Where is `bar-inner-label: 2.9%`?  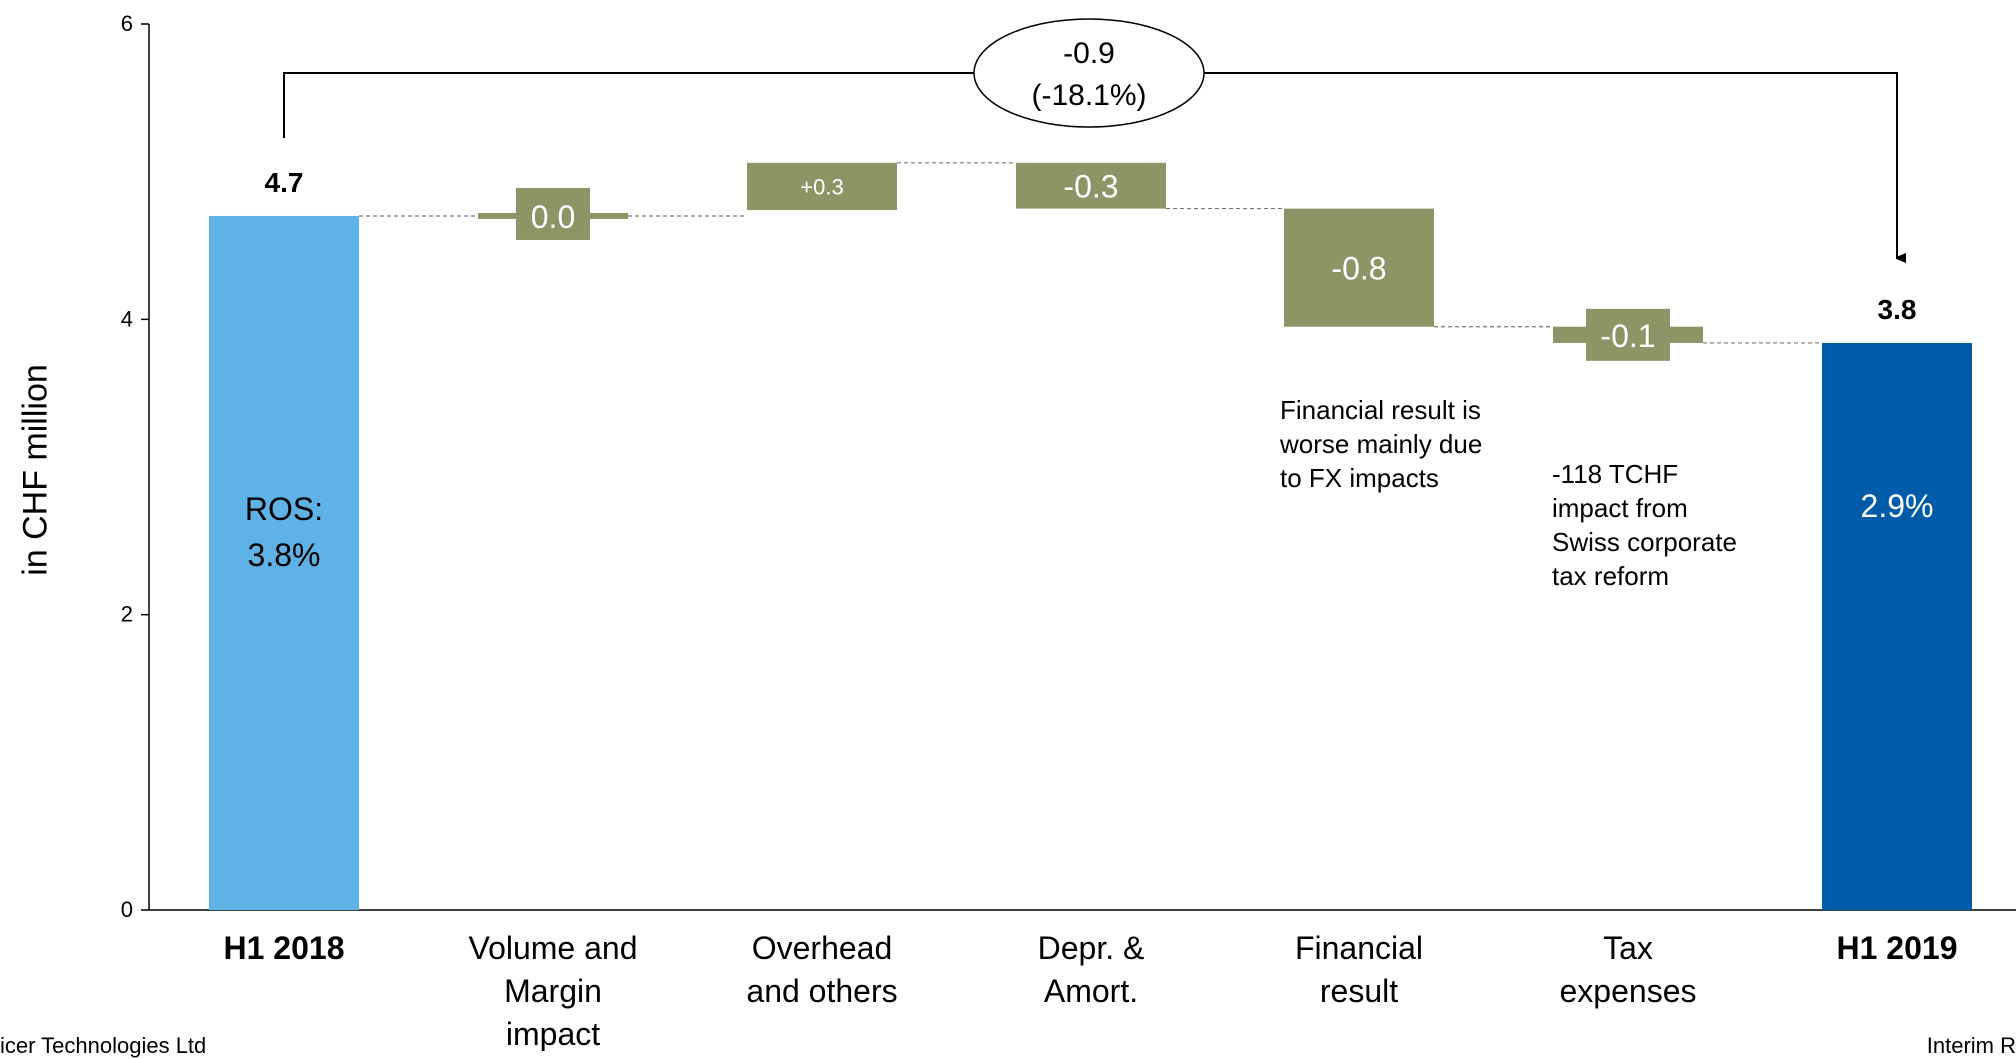 bar-inner-label: 2.9% is located at coordinates (1897, 506).